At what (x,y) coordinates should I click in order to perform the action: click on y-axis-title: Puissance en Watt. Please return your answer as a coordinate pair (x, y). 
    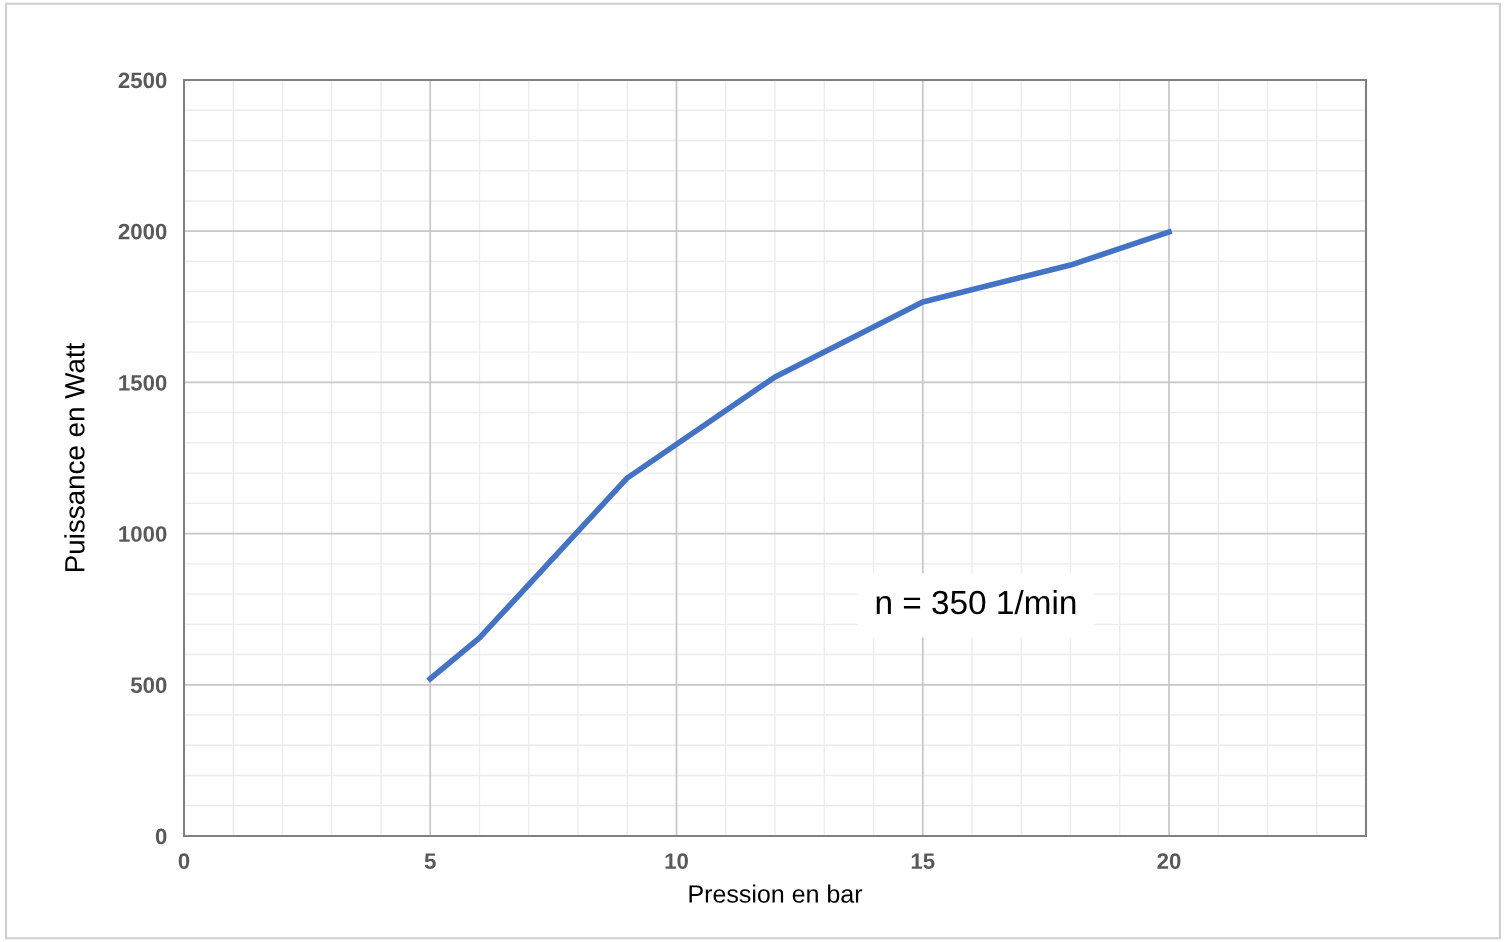
    Looking at the image, I should click on (74, 456).